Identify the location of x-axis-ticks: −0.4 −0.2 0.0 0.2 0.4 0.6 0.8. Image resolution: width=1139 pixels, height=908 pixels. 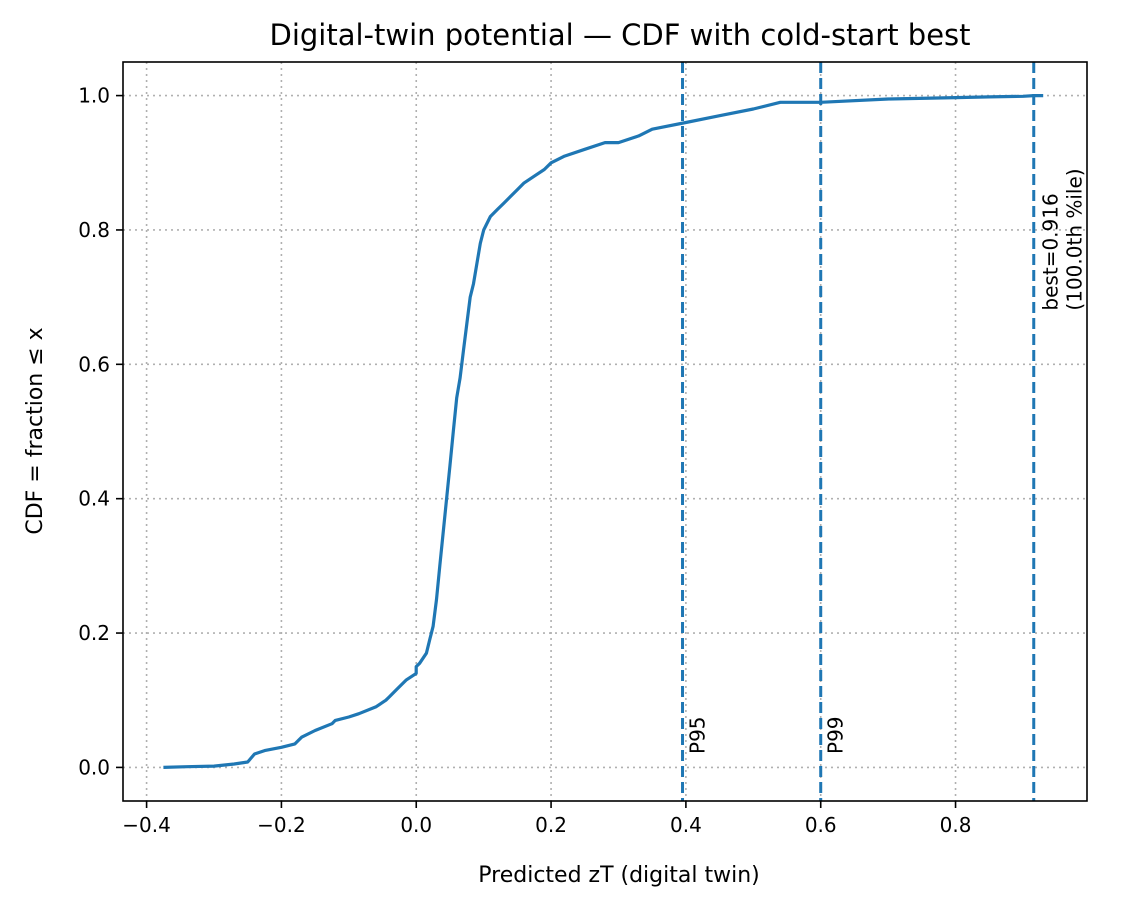
(546, 819).